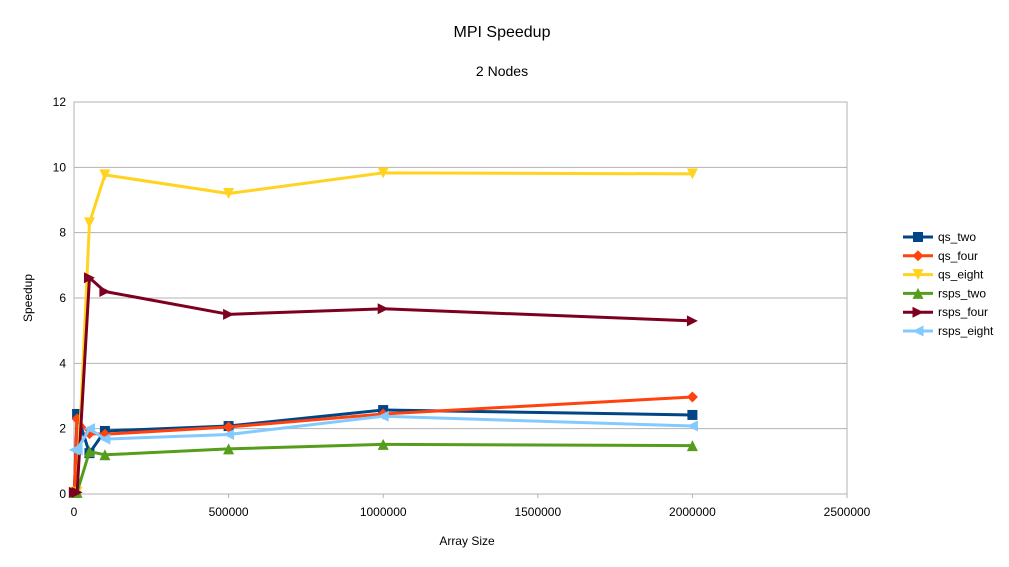 The height and width of the screenshot is (567, 1009). Describe the element at coordinates (74, 512) in the screenshot. I see `x-tick-label: 0` at that location.